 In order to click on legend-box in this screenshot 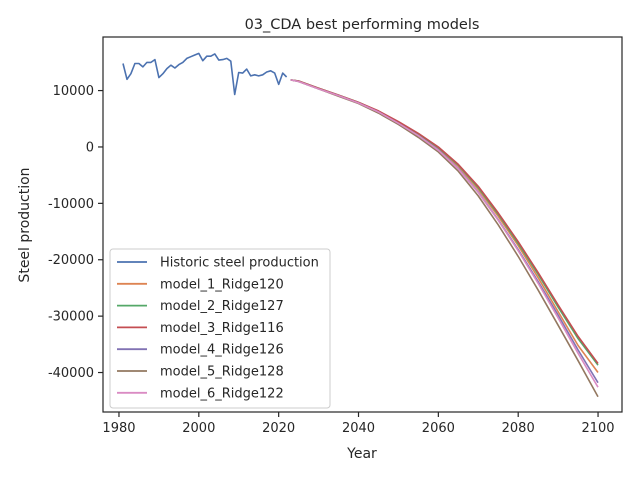, I will do `click(220, 328)`.